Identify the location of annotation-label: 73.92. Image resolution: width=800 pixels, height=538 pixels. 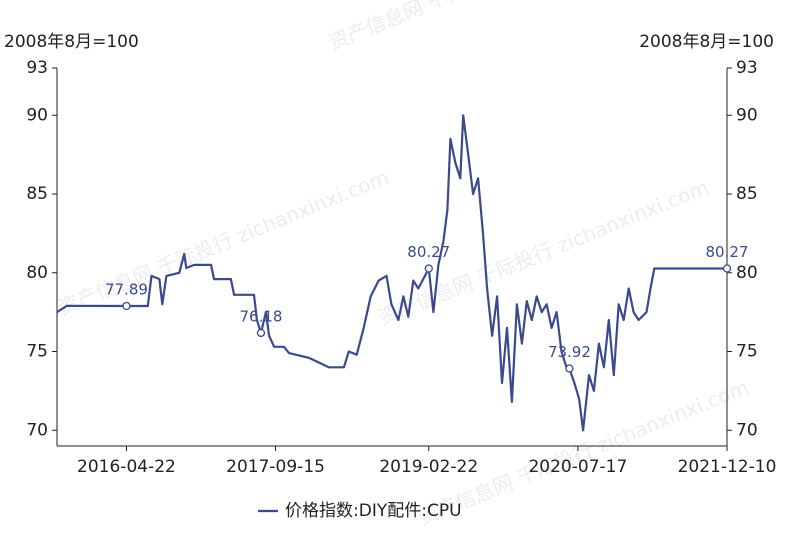
(569, 352).